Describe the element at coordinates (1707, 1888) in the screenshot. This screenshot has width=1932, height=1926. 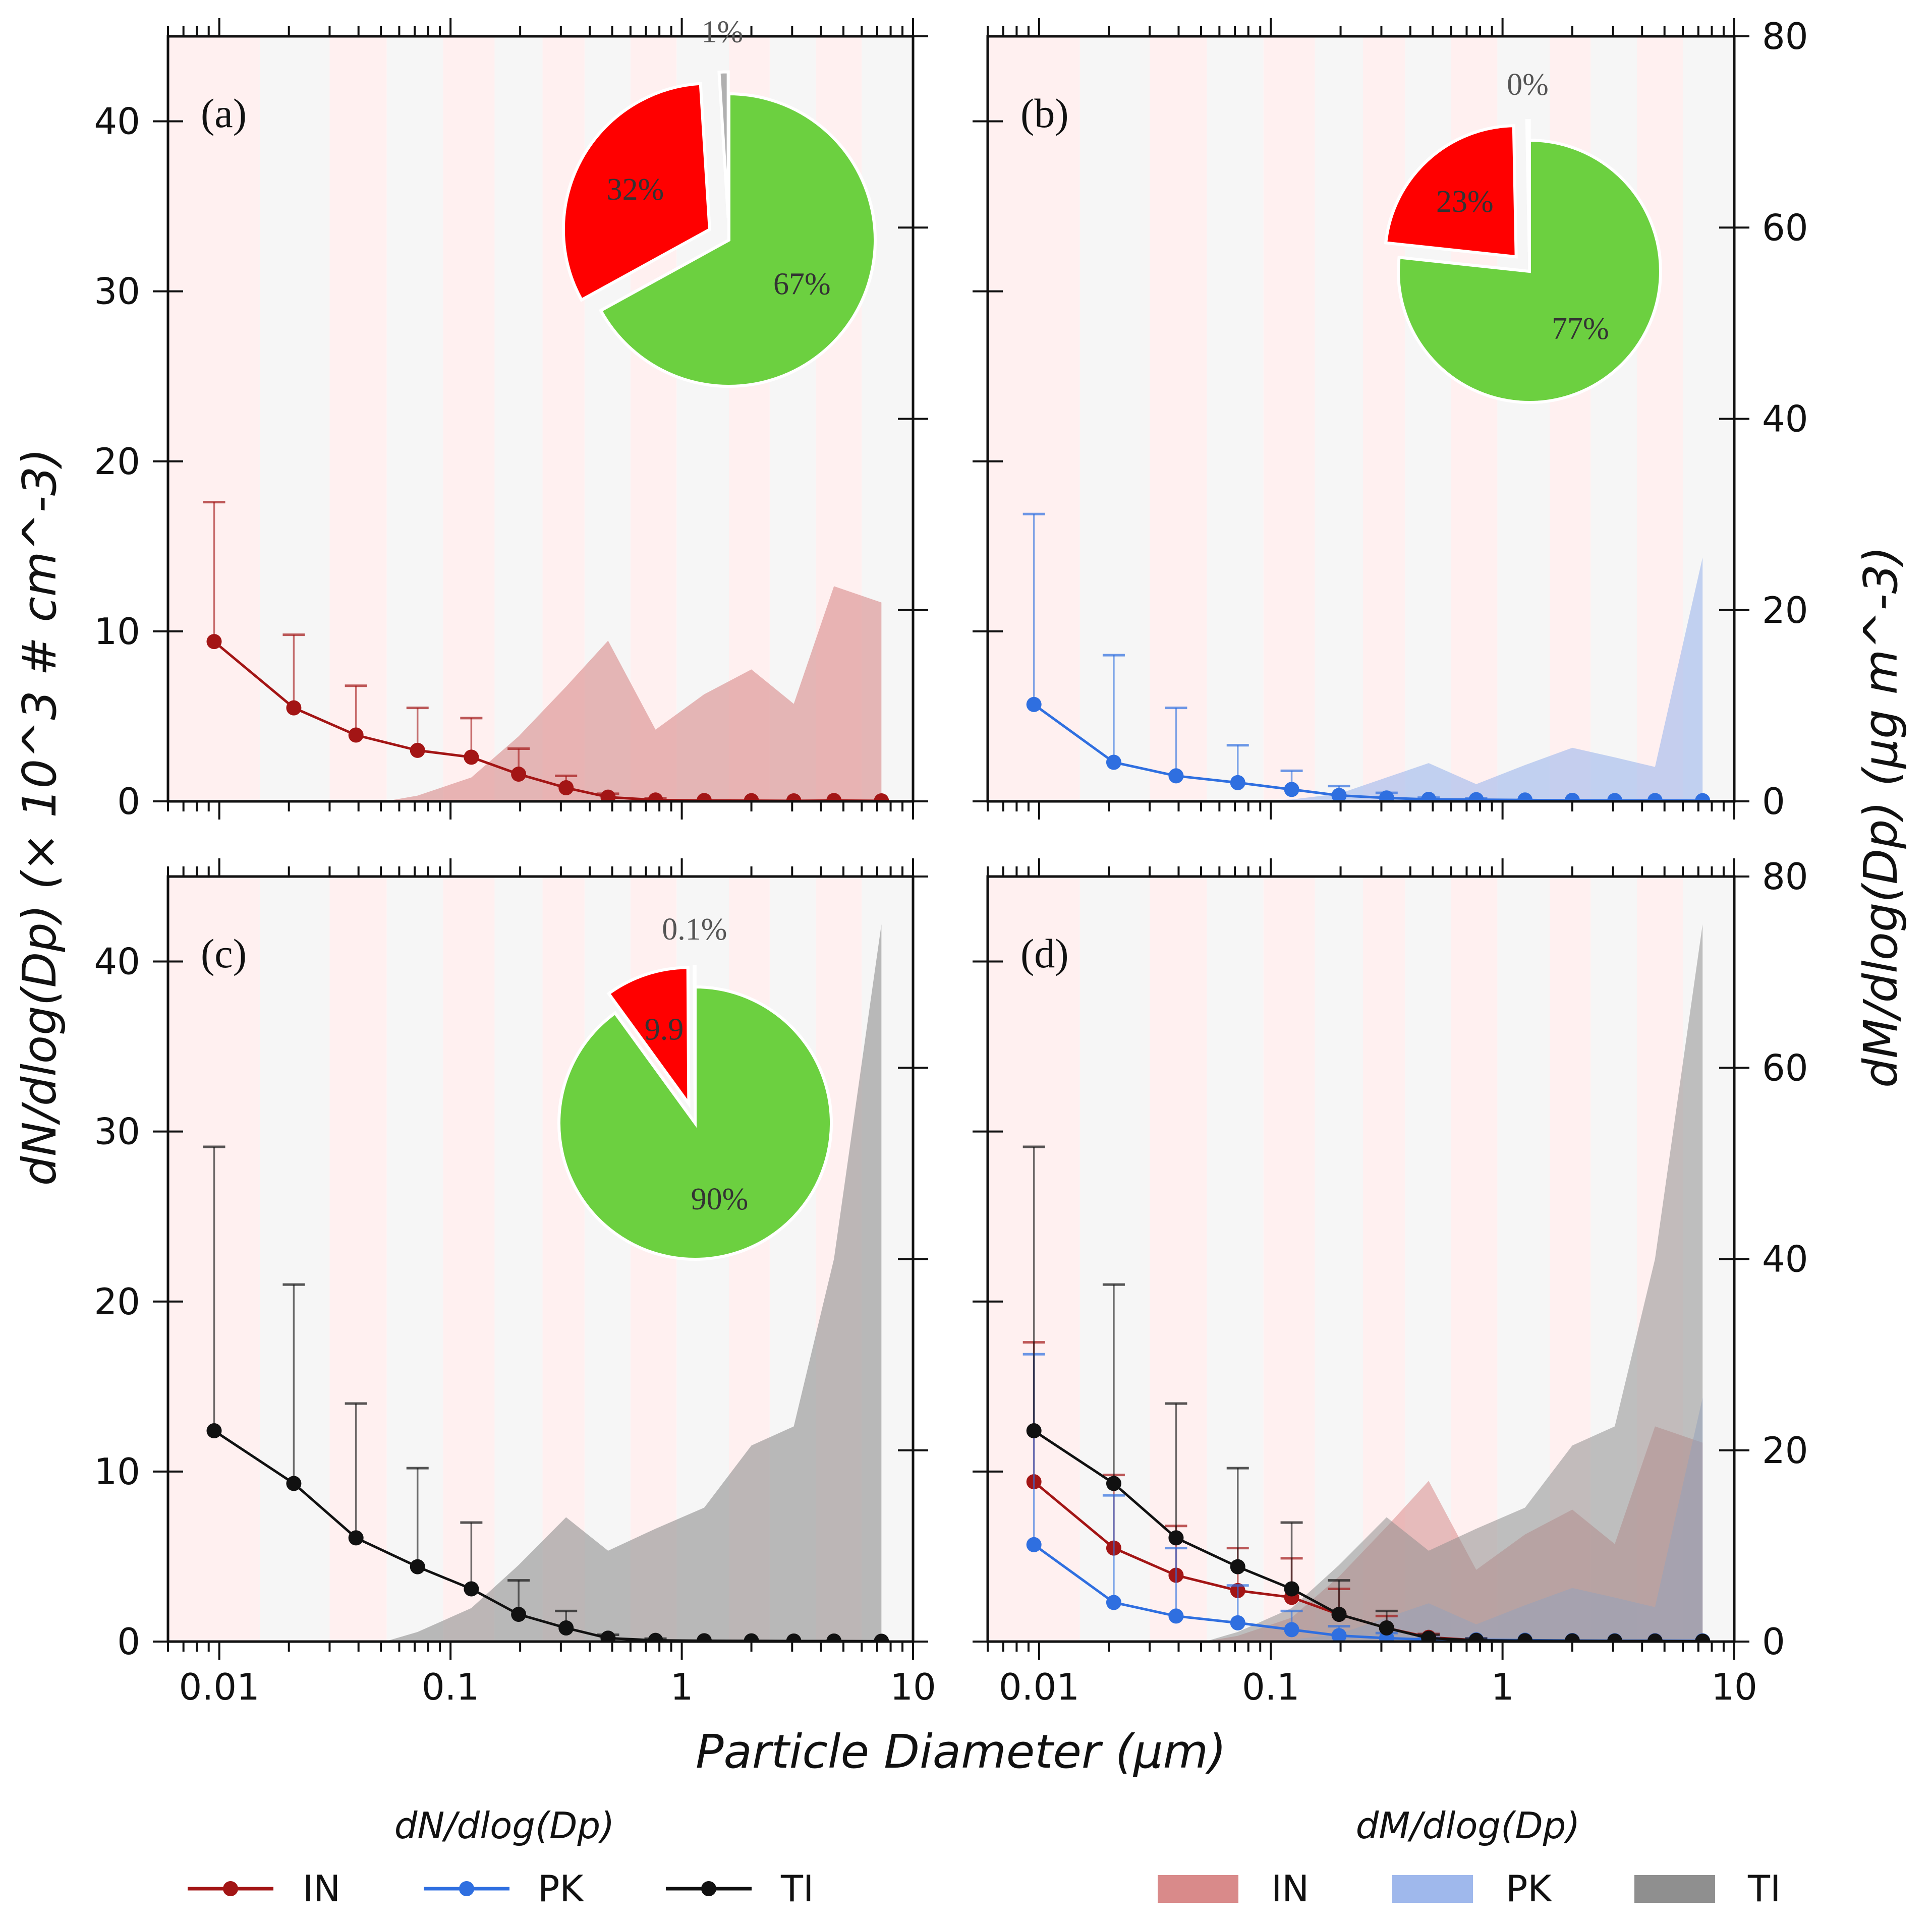
I see `legend-mass-ti: TI` at that location.